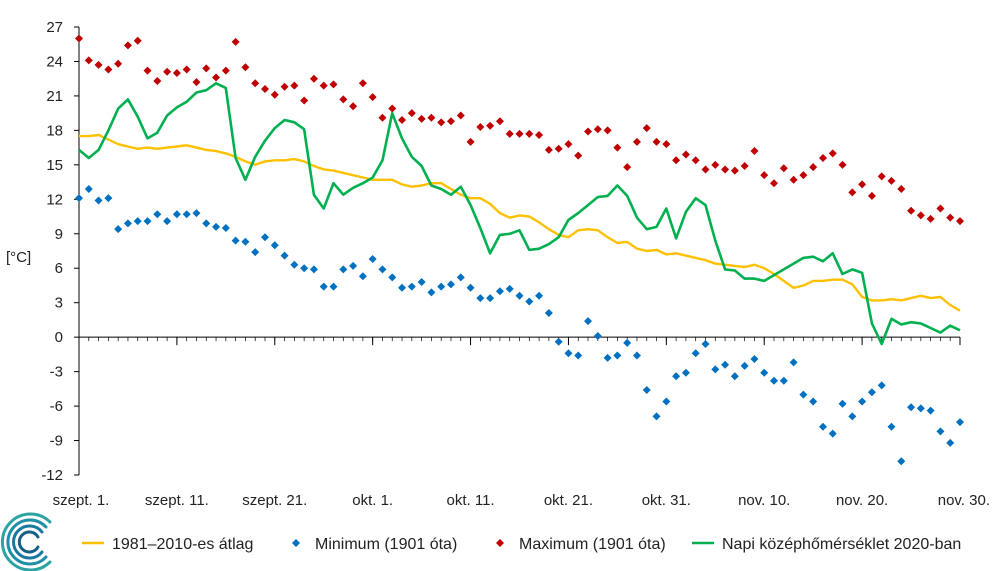 This screenshot has height=571, width=1000. What do you see at coordinates (18, 257) in the screenshot?
I see `y-axis-label: [°C]` at bounding box center [18, 257].